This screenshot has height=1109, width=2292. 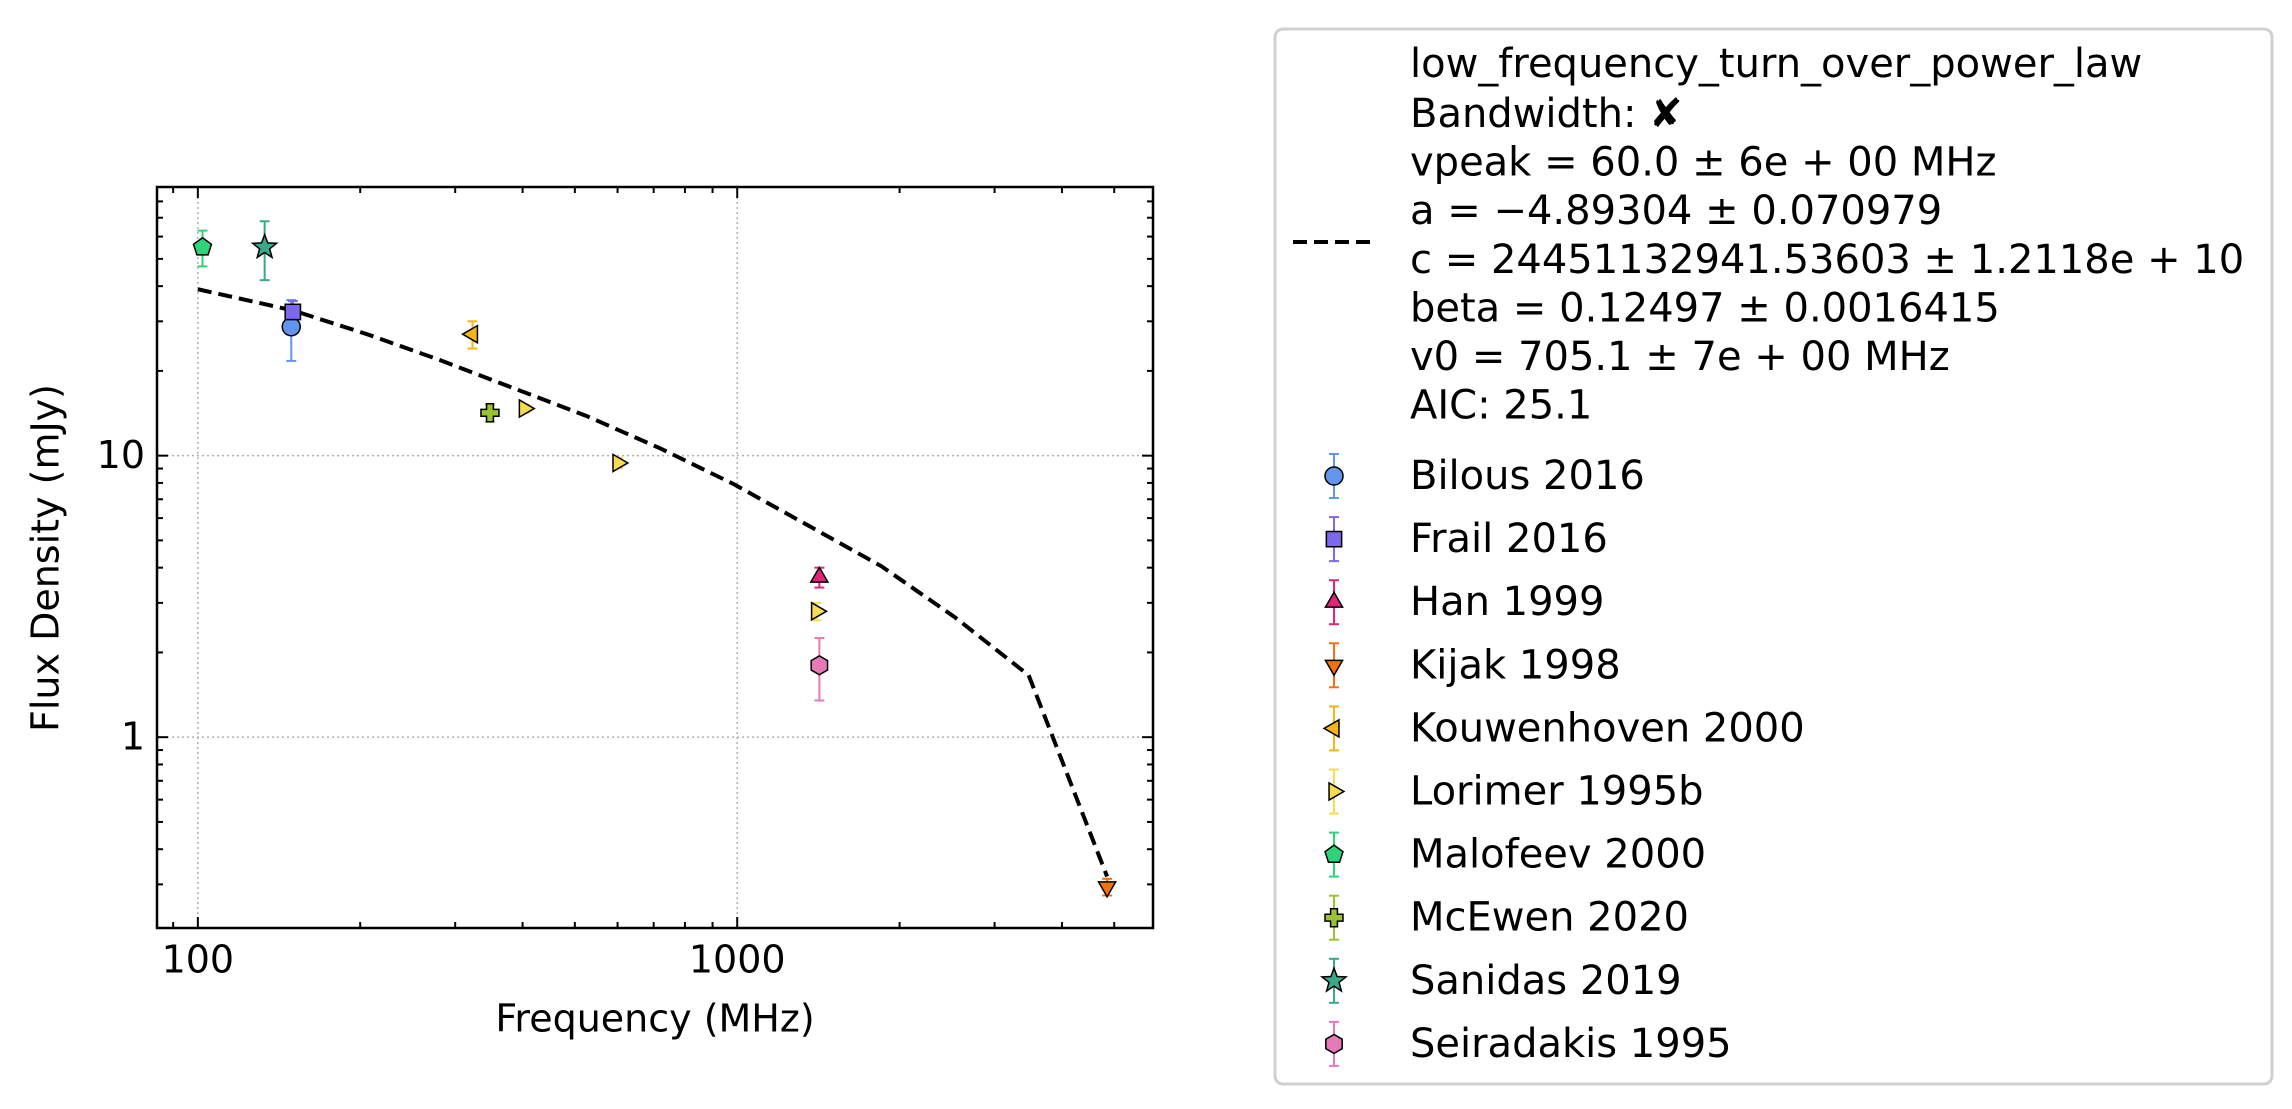 What do you see at coordinates (1549, 918) in the screenshot?
I see `legend-label: McEwen 2020` at bounding box center [1549, 918].